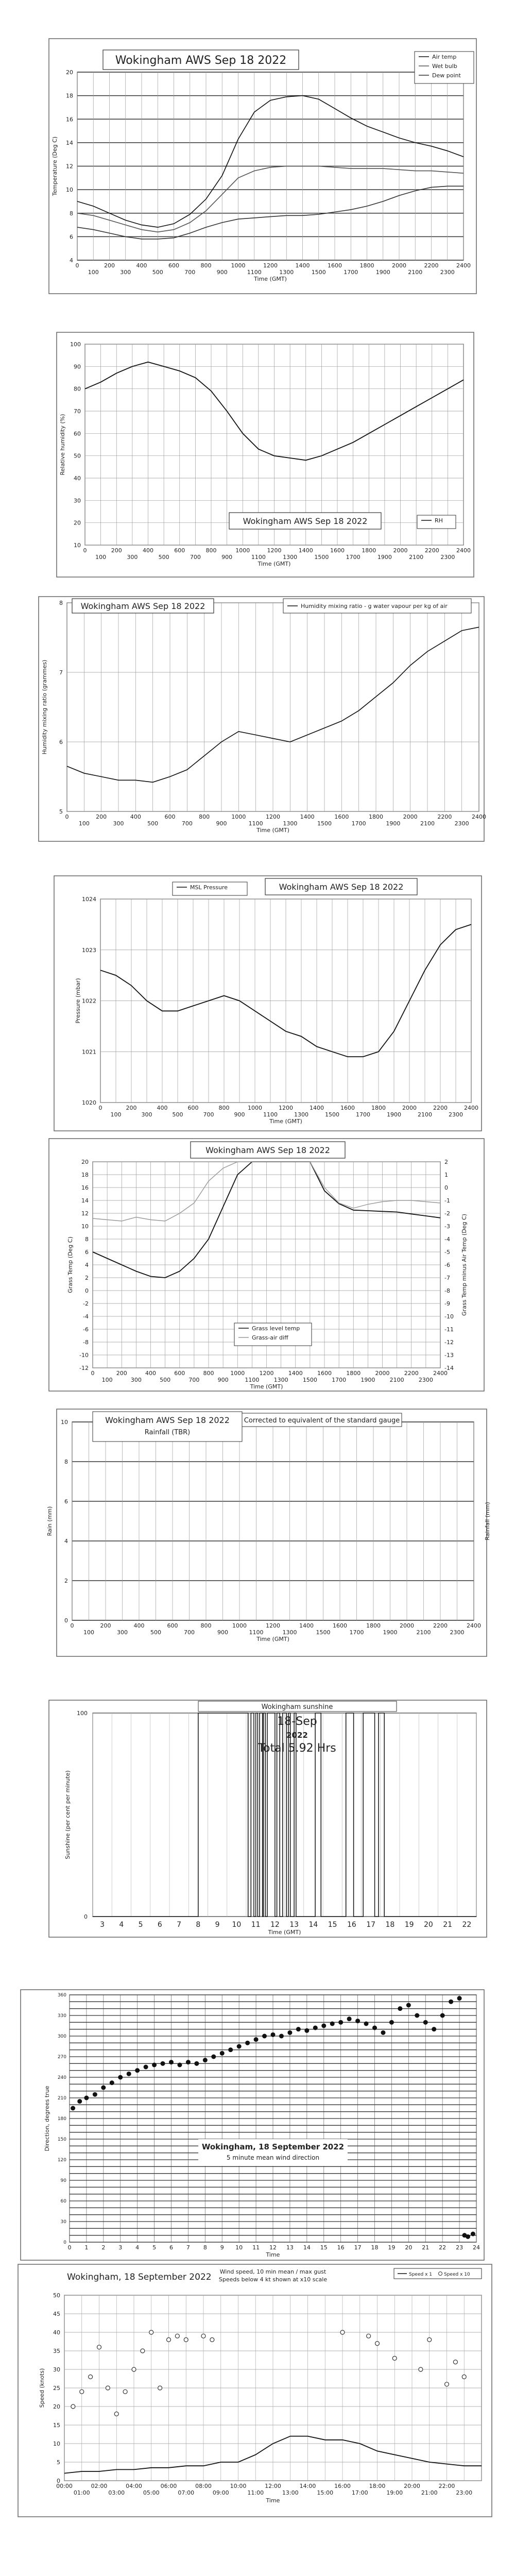 The height and width of the screenshot is (2576, 515). Describe the element at coordinates (240, 1625) in the screenshot. I see `x-tick-label: 1000` at that location.